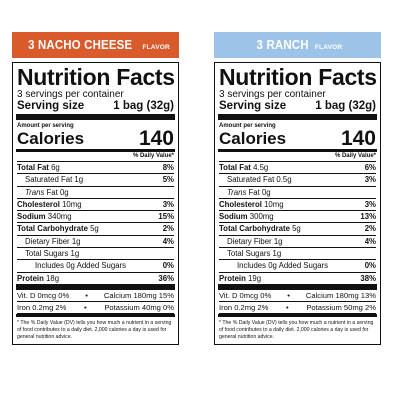 The width and height of the screenshot is (400, 400). Describe the element at coordinates (95, 308) in the screenshot. I see `vitamin-row-2: Iron 0.2mg 2% • Potassium 40mg 0%` at that location.